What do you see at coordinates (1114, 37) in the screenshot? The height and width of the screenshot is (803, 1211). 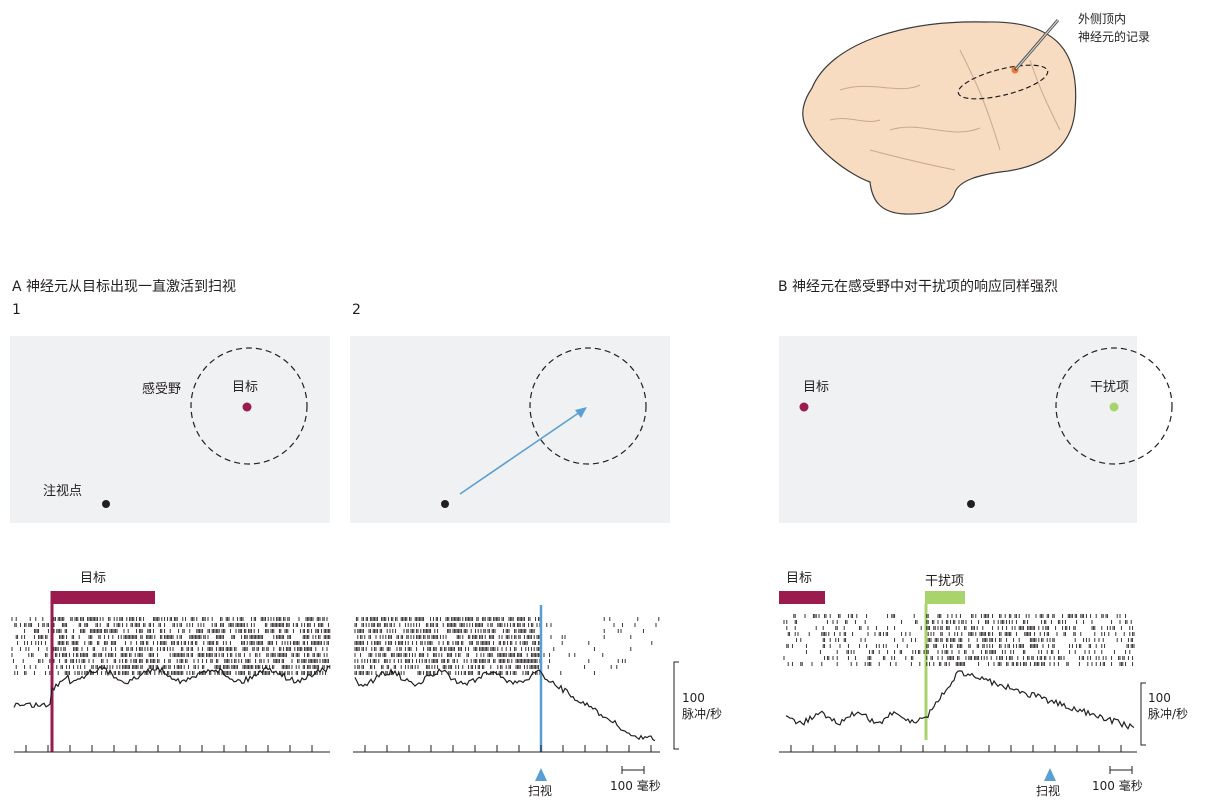 I see `recording-label-line2: 神经元的记录` at bounding box center [1114, 37].